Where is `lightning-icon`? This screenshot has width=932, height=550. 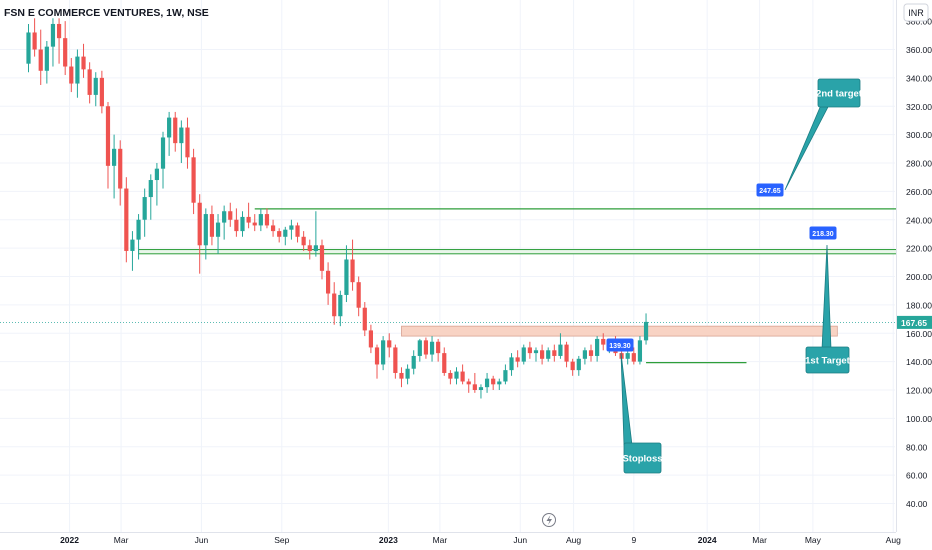
lightning-icon is located at coordinates (549, 520).